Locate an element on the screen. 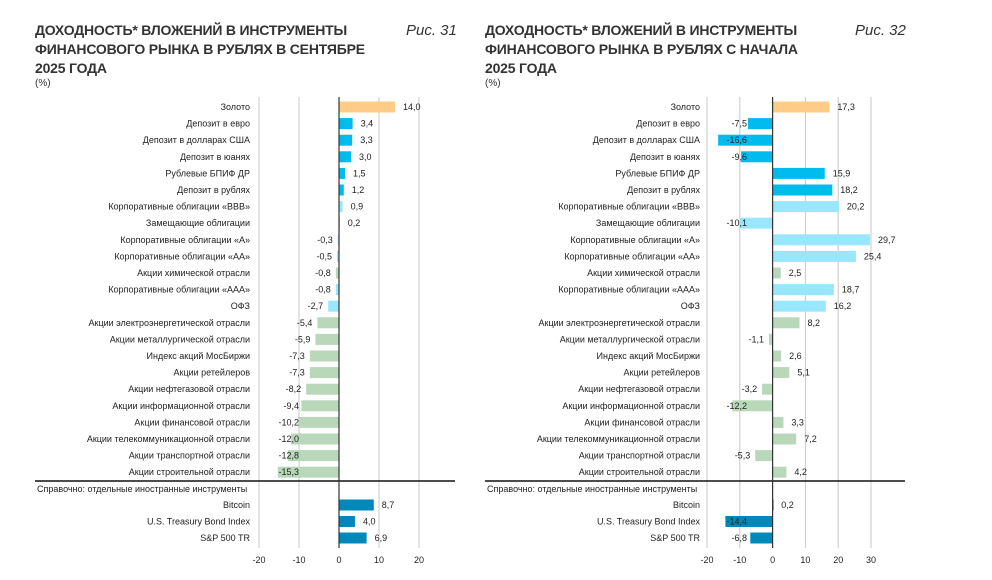  data-label: -15,3 is located at coordinates (288, 472).